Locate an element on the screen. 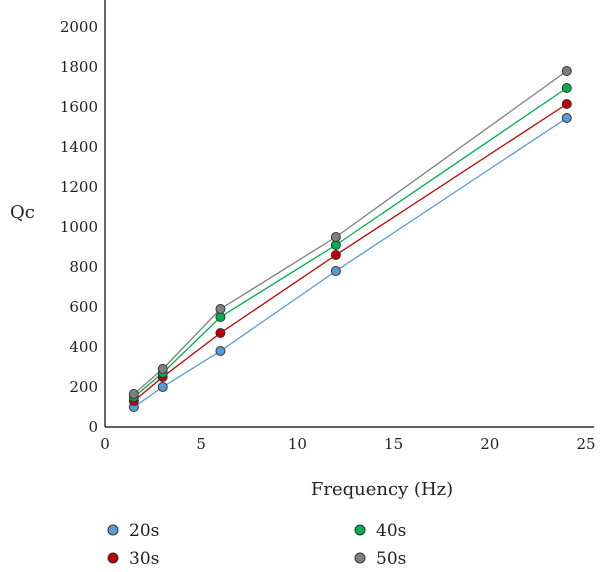 This screenshot has height=572, width=600. x-tick-label: 10 is located at coordinates (297, 444).